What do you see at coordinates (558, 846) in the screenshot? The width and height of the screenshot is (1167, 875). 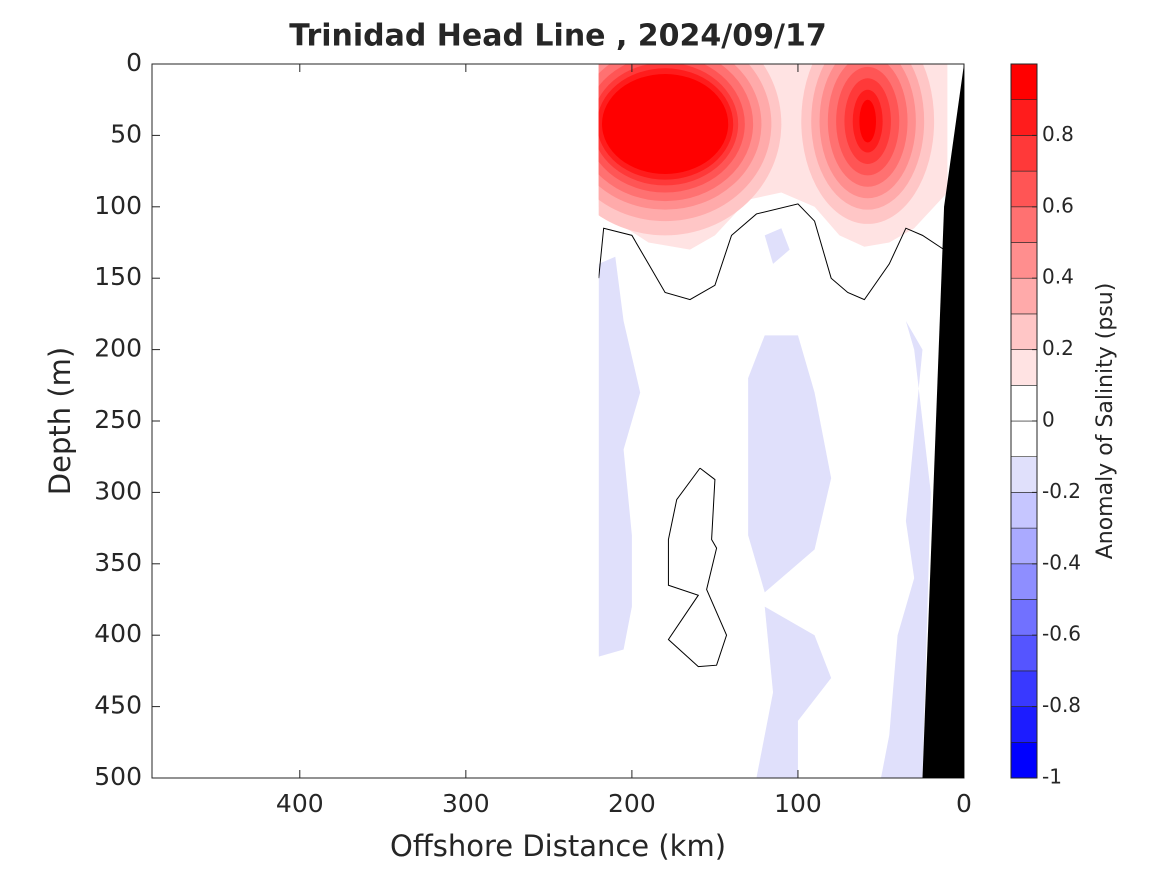 I see `x-axis-label: Offshore Distance (km)` at bounding box center [558, 846].